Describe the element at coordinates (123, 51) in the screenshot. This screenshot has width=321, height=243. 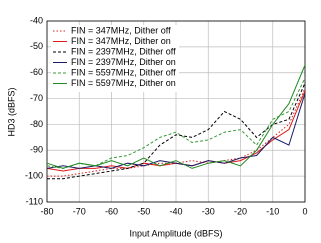
I see `legend-label: FIN = 2397MHz, Dither off` at that location.